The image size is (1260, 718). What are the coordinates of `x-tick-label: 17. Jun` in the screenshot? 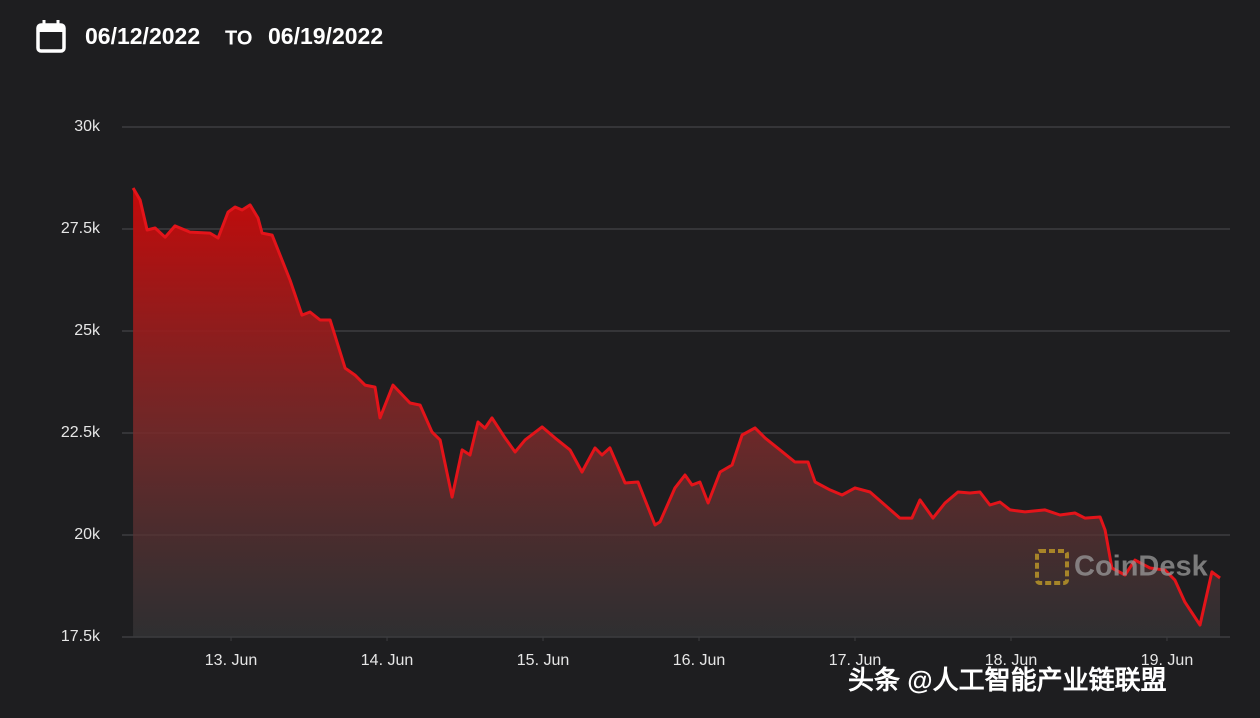 It's located at (855, 660).